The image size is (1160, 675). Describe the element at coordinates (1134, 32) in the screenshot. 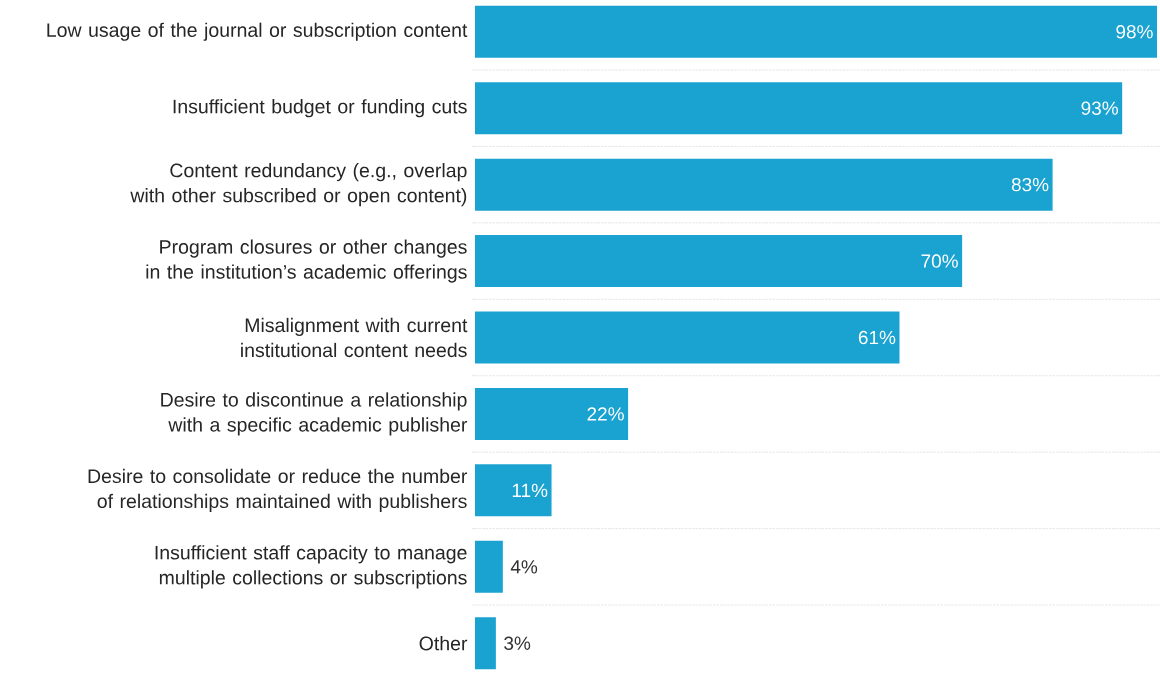

I see `data-label: 98%` at that location.